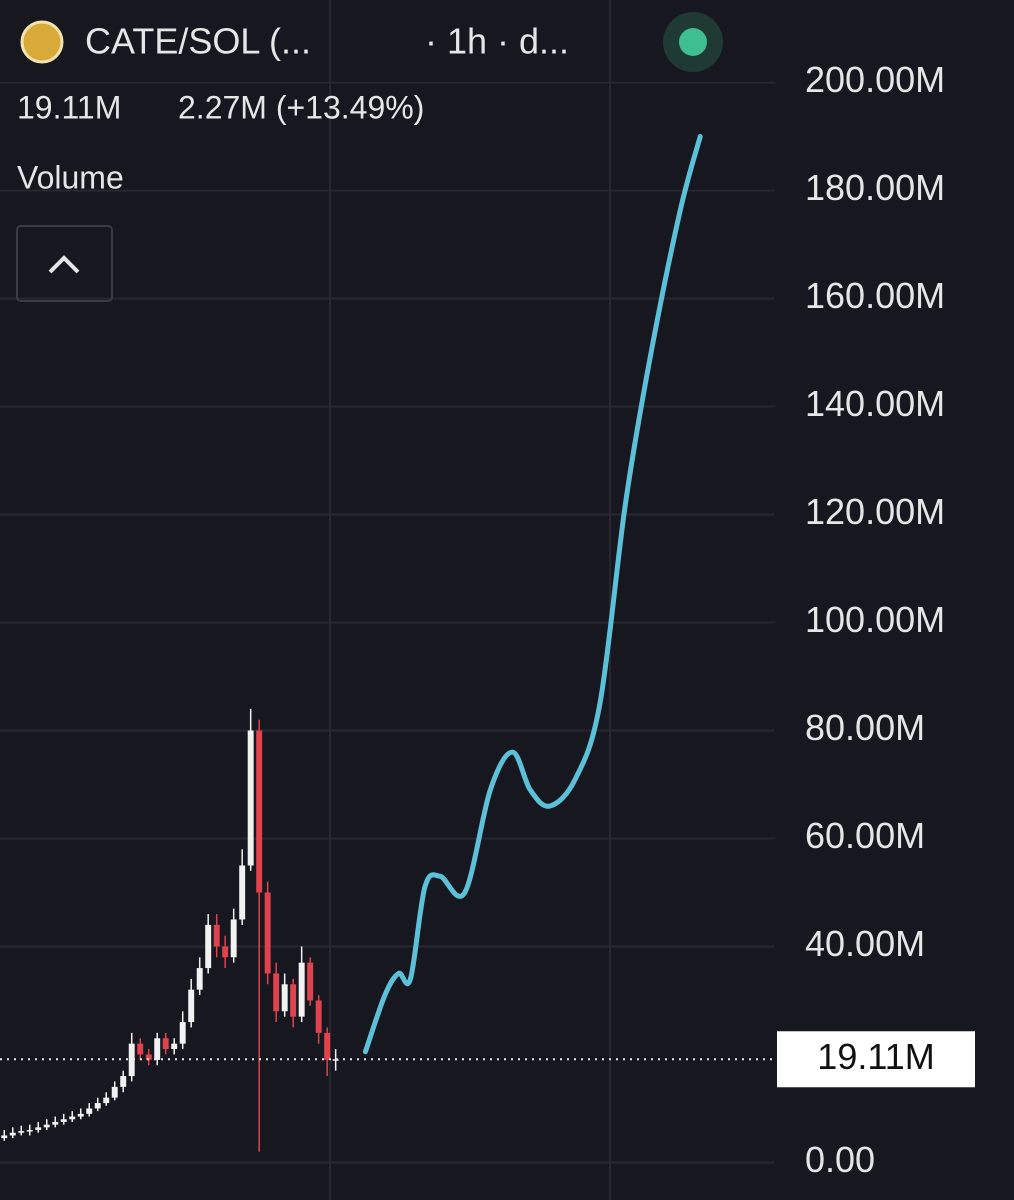 The image size is (1014, 1200). I want to click on last-price-label: 19.11M, so click(875, 1056).